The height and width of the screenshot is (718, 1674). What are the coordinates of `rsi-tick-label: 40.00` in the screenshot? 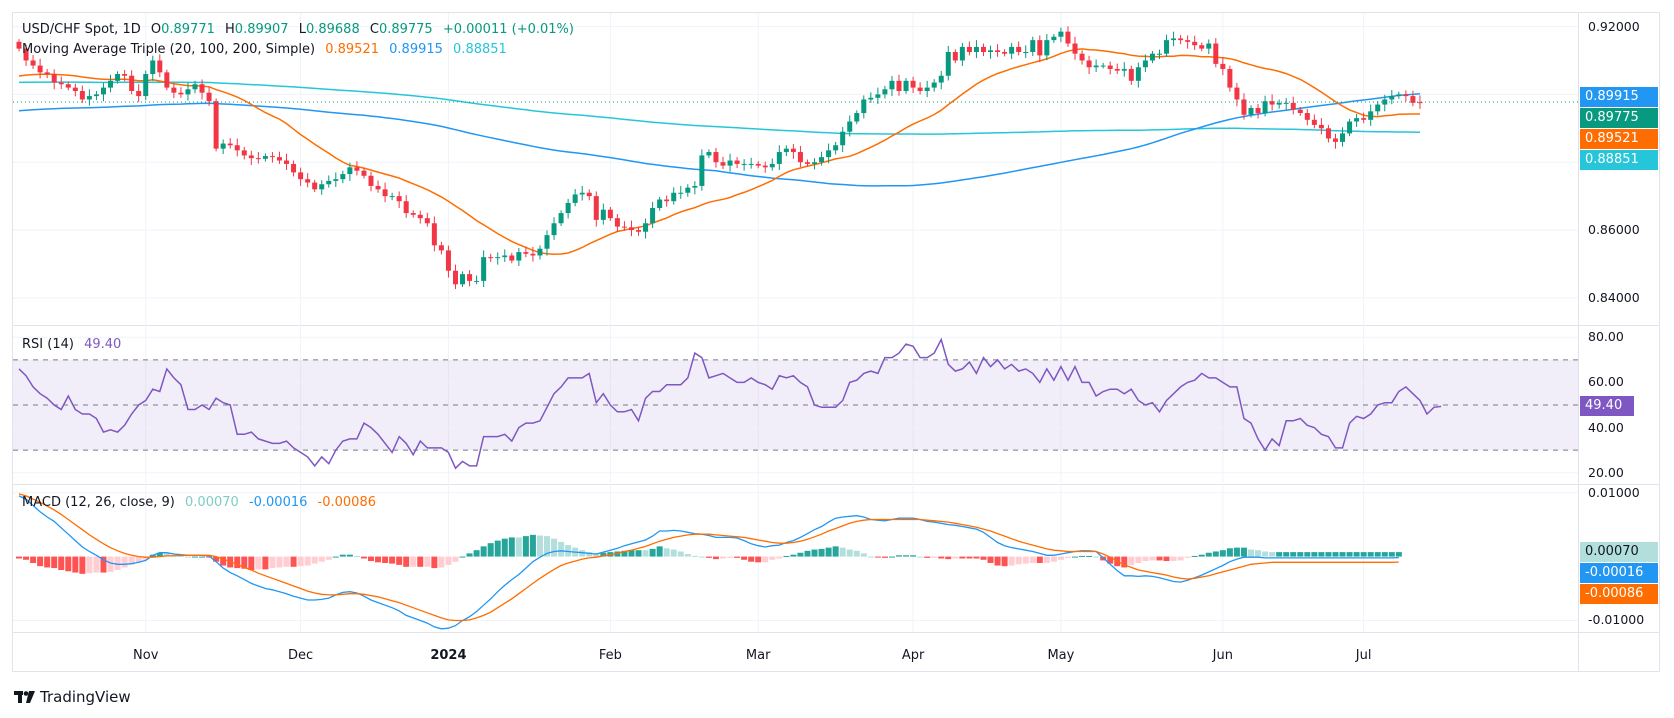 It's located at (1606, 427).